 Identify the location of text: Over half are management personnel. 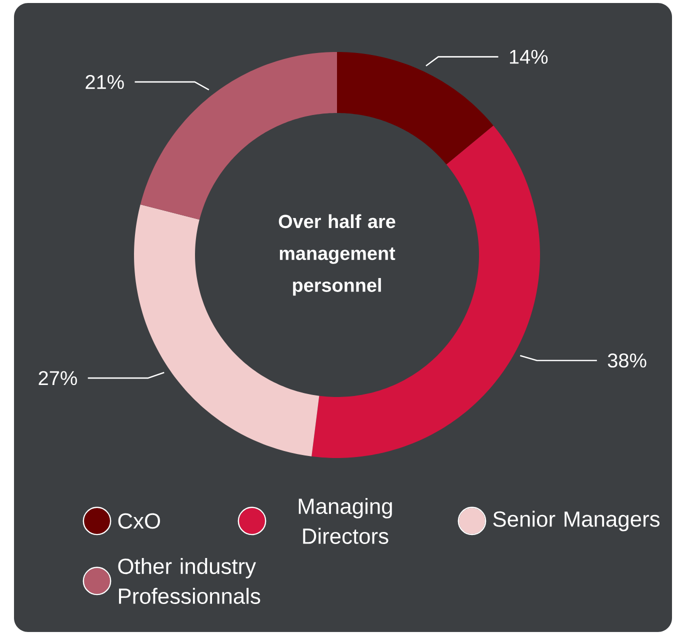
(337, 255).